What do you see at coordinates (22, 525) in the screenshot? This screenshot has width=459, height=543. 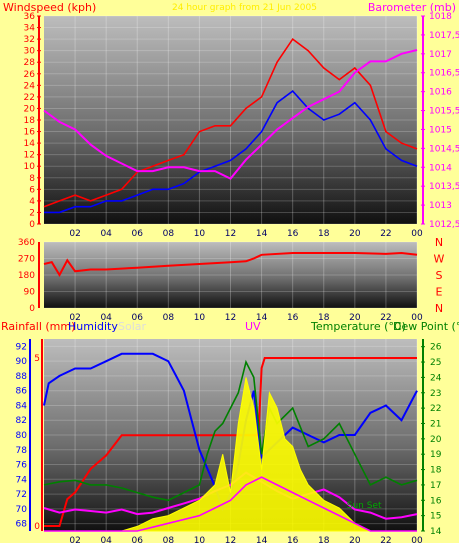 I see `humidity-y-tick-label: 68` at bounding box center [22, 525].